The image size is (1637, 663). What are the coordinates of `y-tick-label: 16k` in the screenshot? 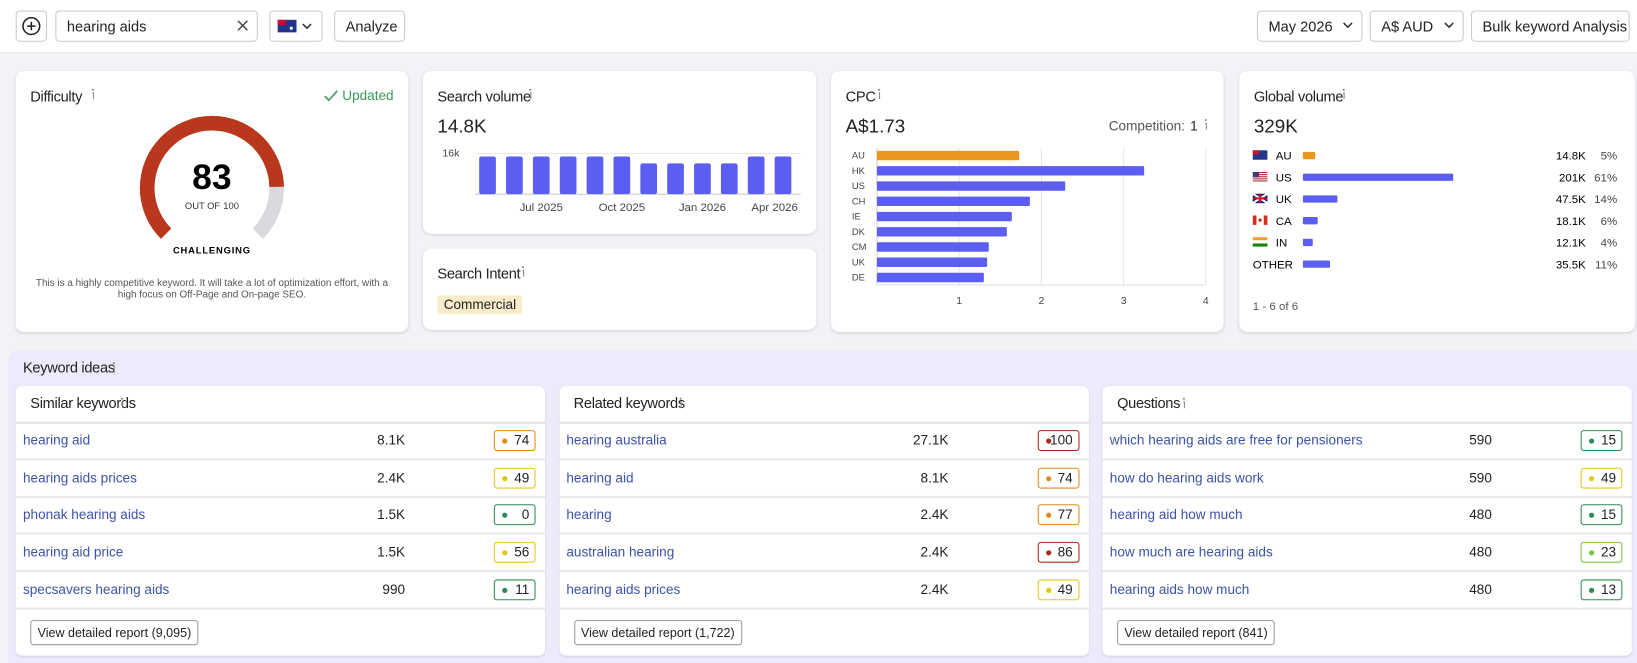 It's located at (452, 154).